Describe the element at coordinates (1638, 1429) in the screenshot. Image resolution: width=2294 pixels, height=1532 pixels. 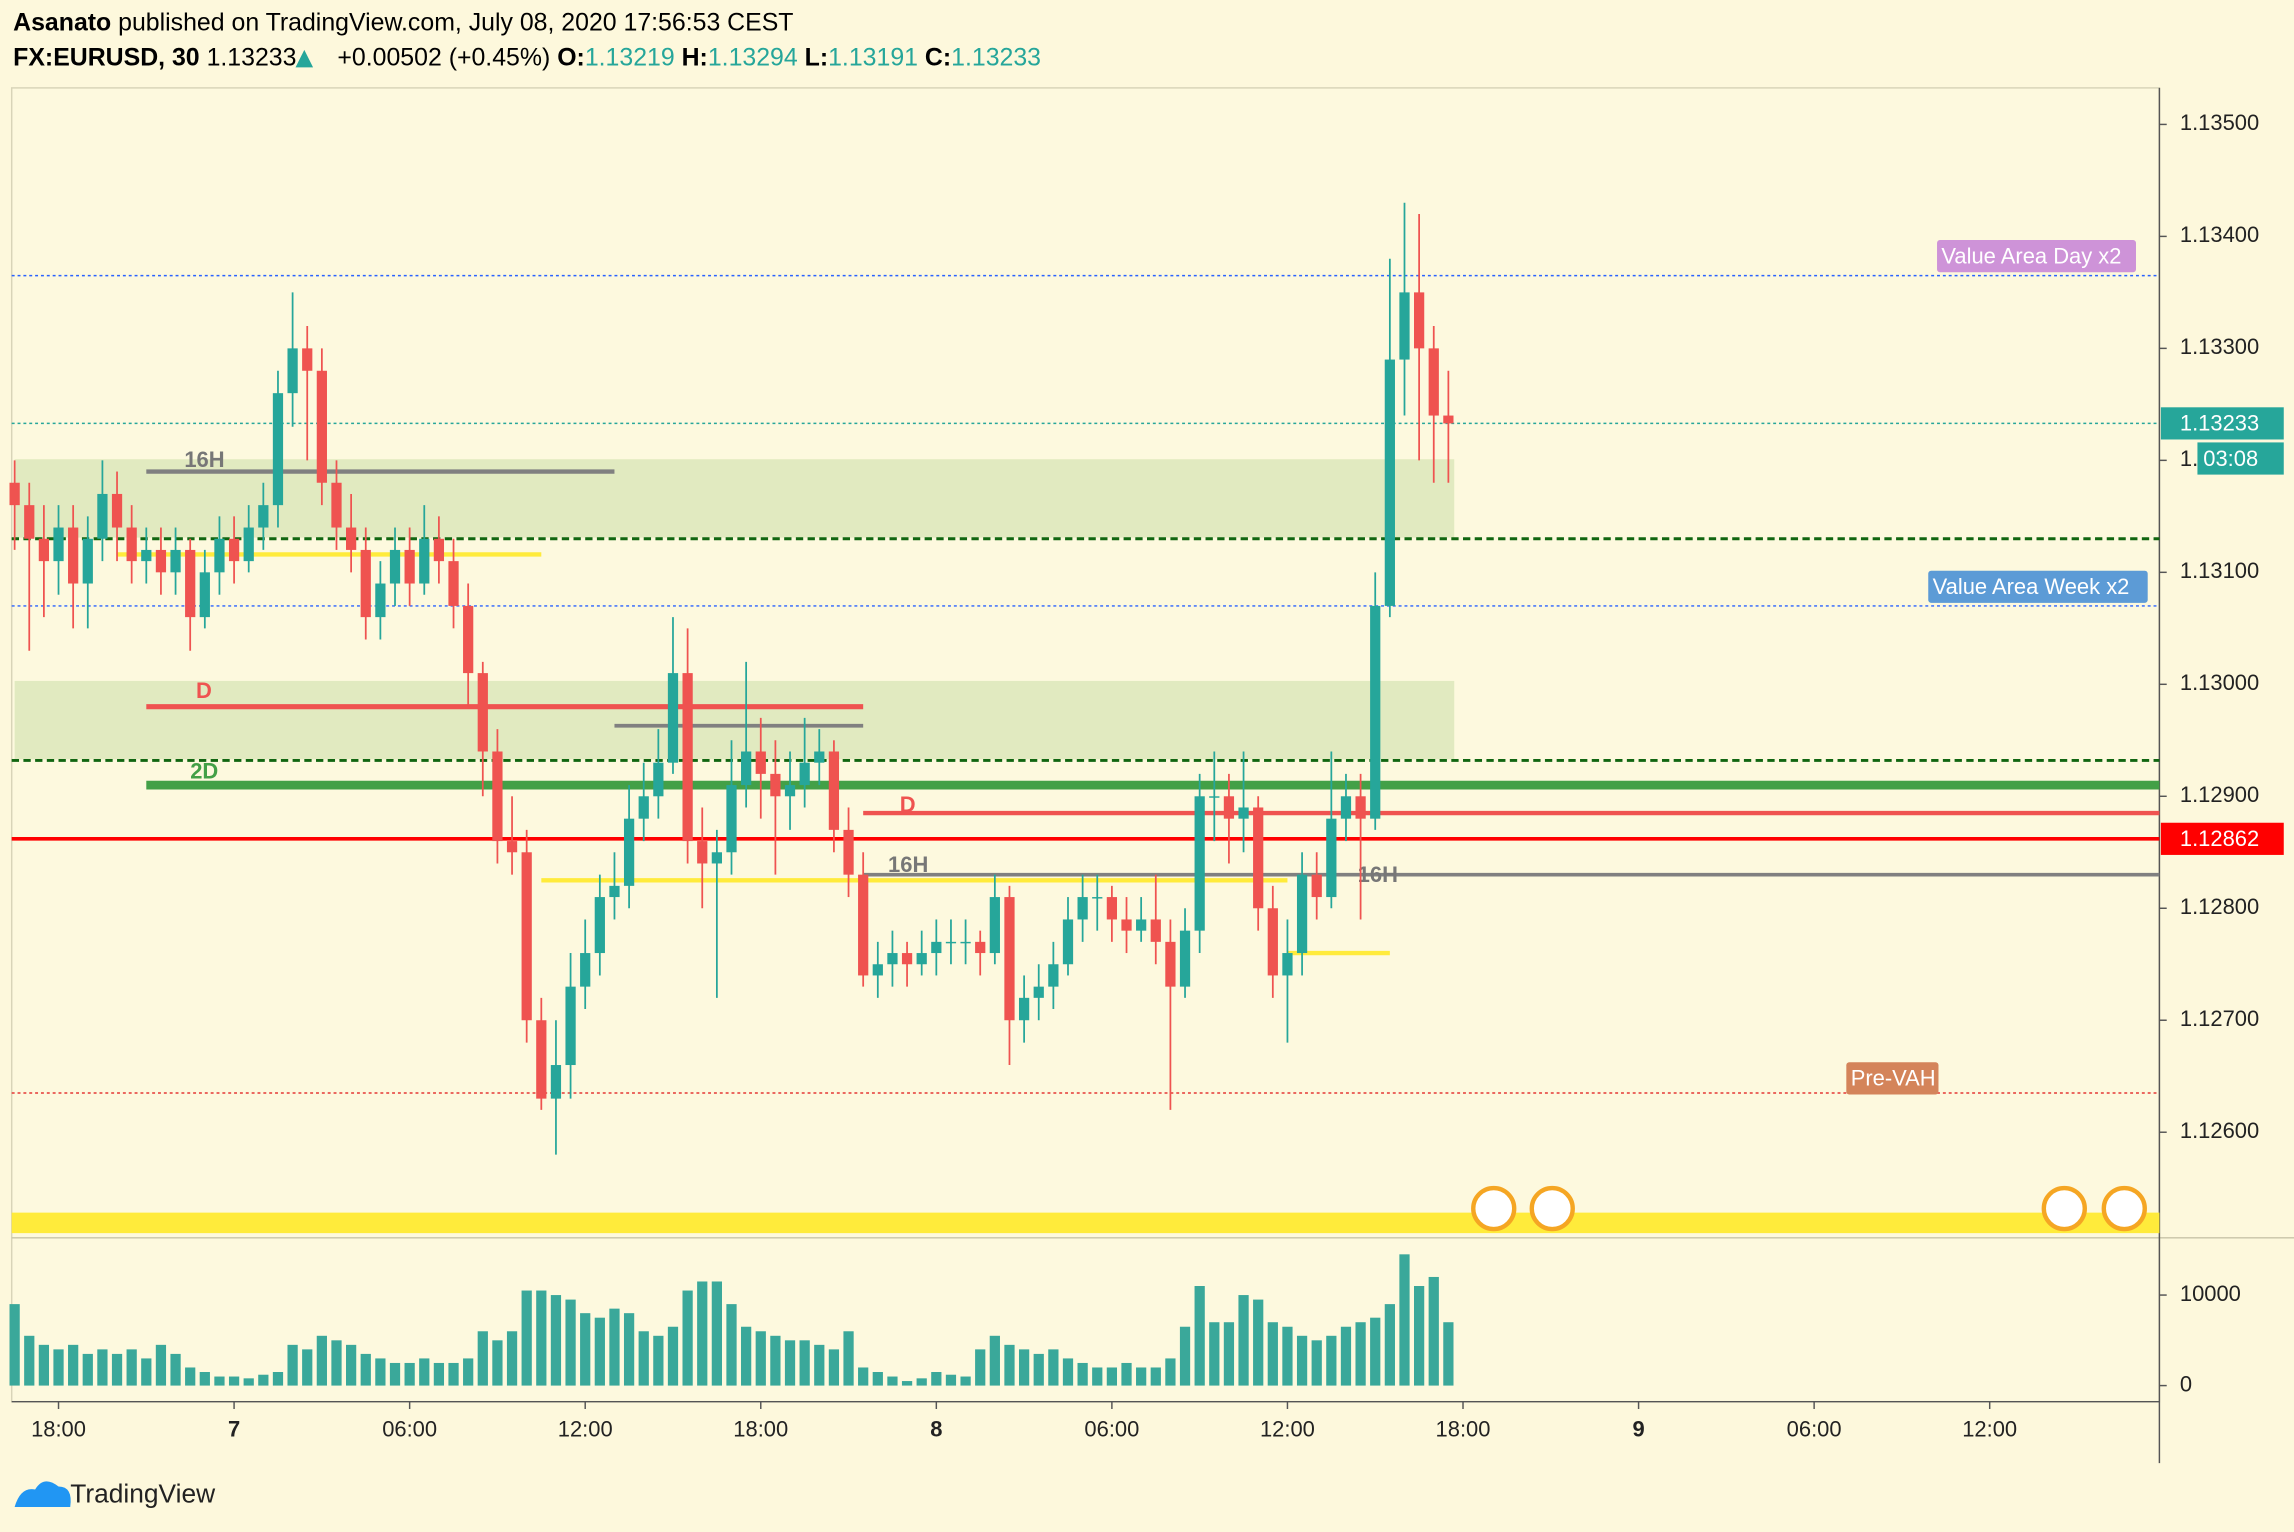
I see `x-tick-label: 9` at that location.